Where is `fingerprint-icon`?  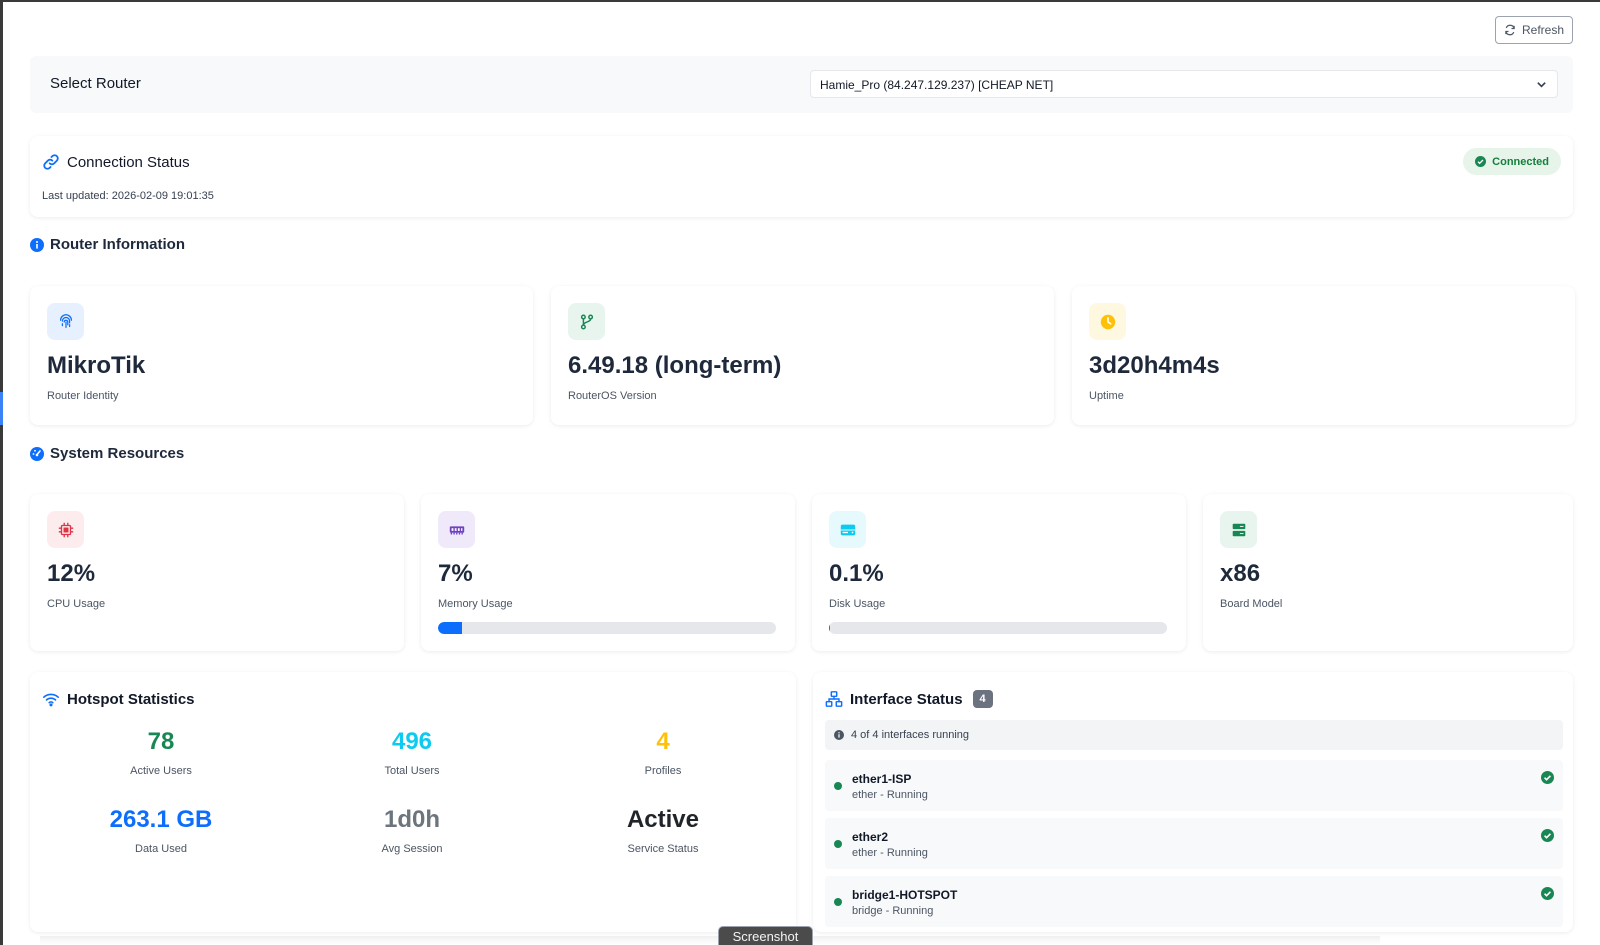 fingerprint-icon is located at coordinates (65, 320).